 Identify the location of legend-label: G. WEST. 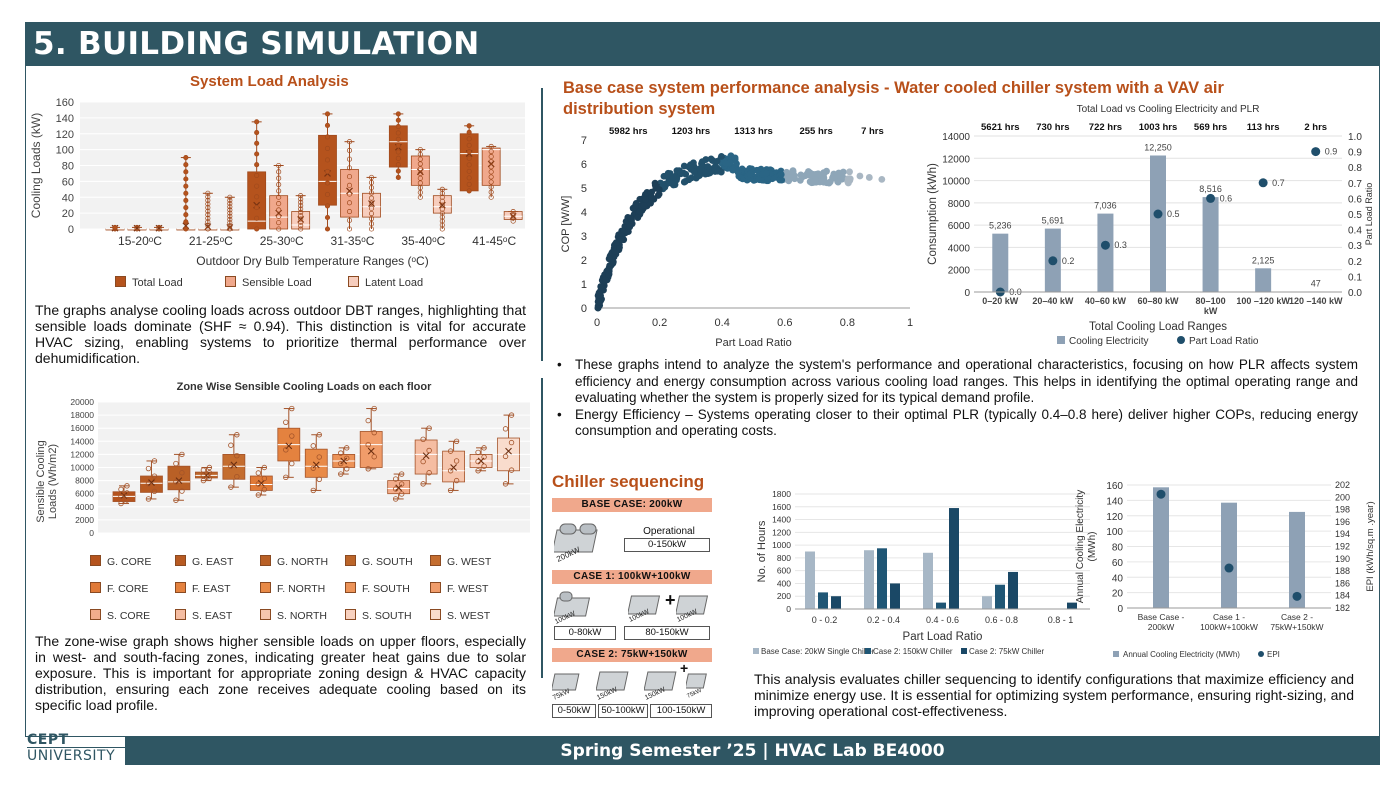
(469, 562).